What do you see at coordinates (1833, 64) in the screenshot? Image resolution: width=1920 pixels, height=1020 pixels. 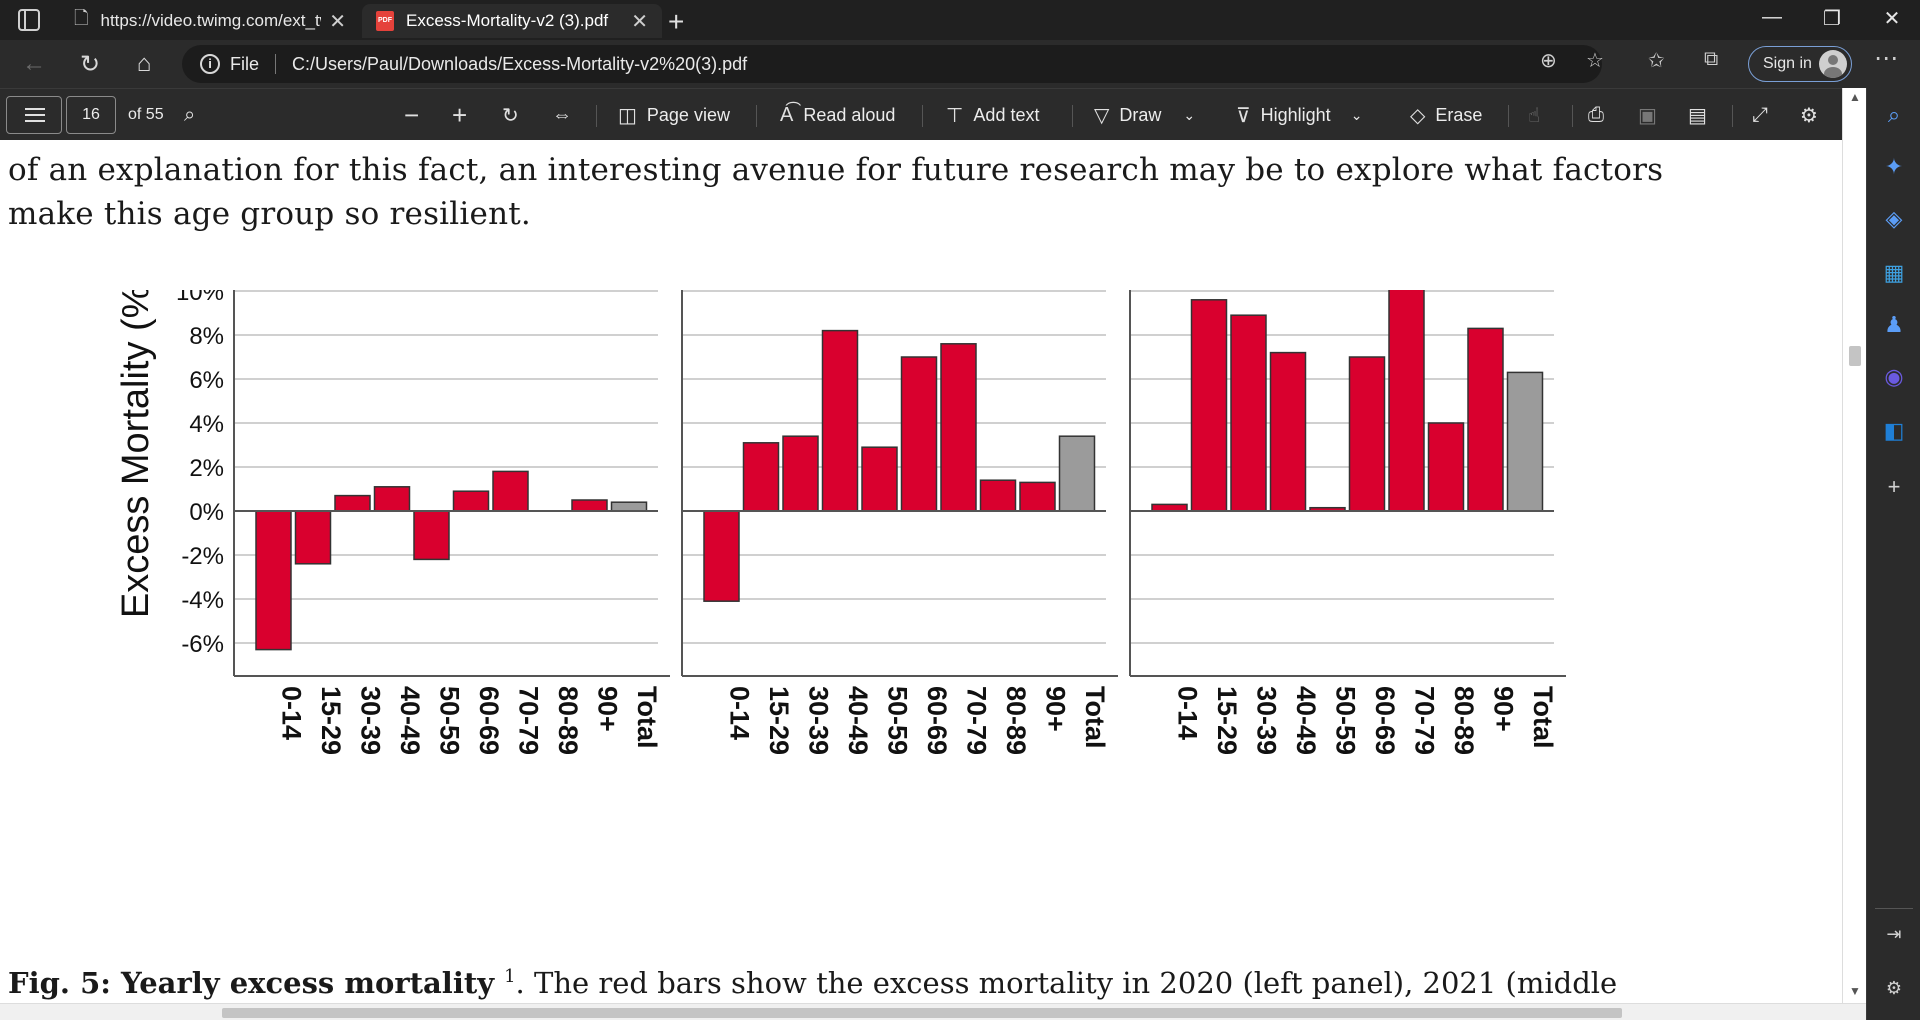 I see `avatar` at bounding box center [1833, 64].